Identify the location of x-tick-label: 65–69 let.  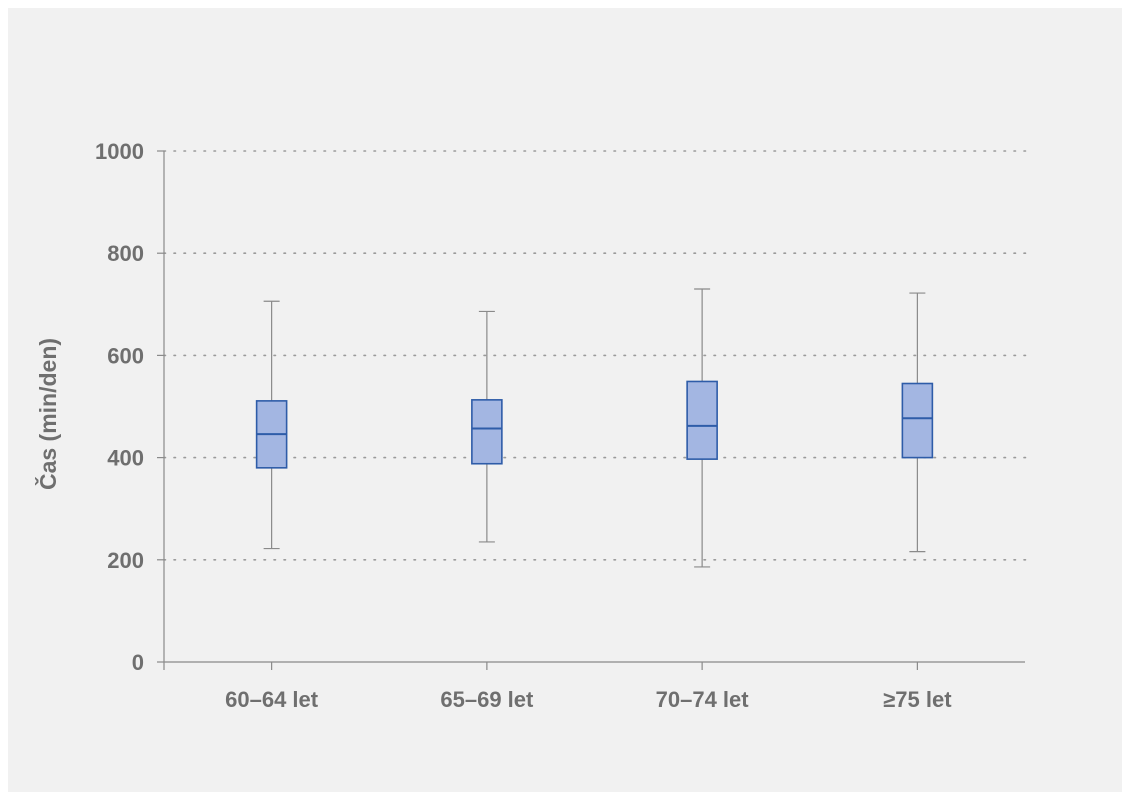
(487, 699).